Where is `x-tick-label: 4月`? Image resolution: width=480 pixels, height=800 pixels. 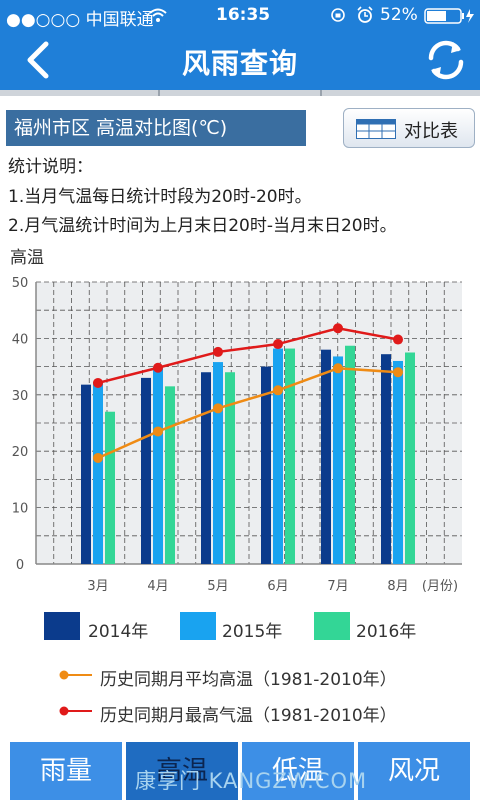 x-tick-label: 4月 is located at coordinates (157, 586).